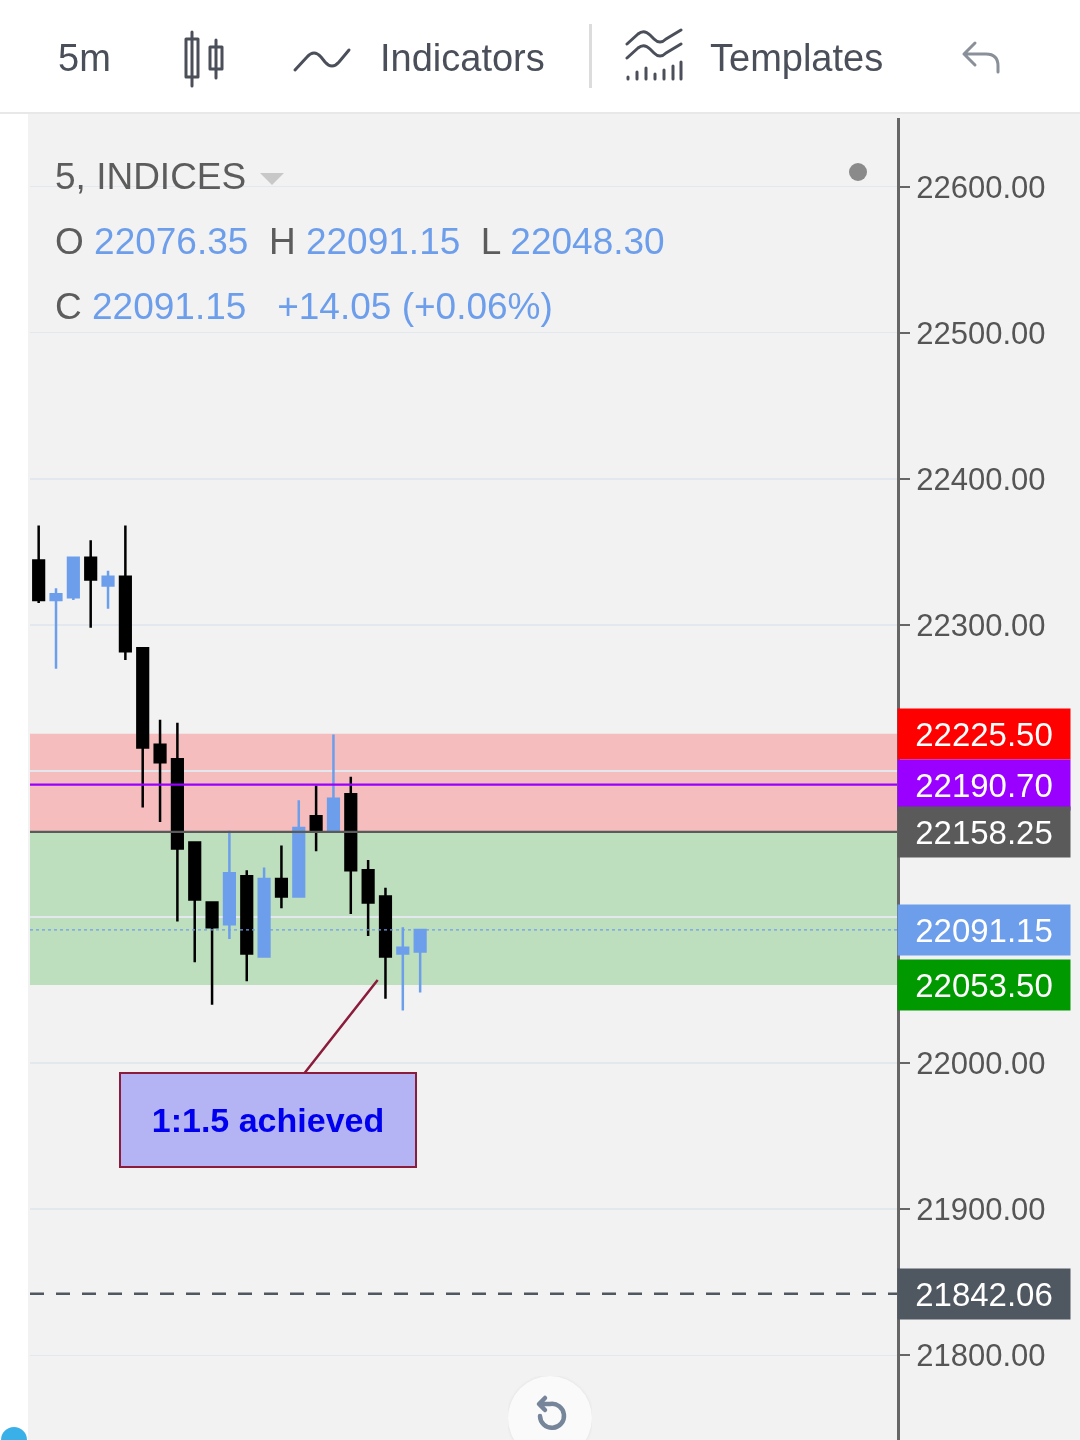 Image resolution: width=1080 pixels, height=1440 pixels. Describe the element at coordinates (268, 1120) in the screenshot. I see `annotation: 1:1.5 achieved` at that location.